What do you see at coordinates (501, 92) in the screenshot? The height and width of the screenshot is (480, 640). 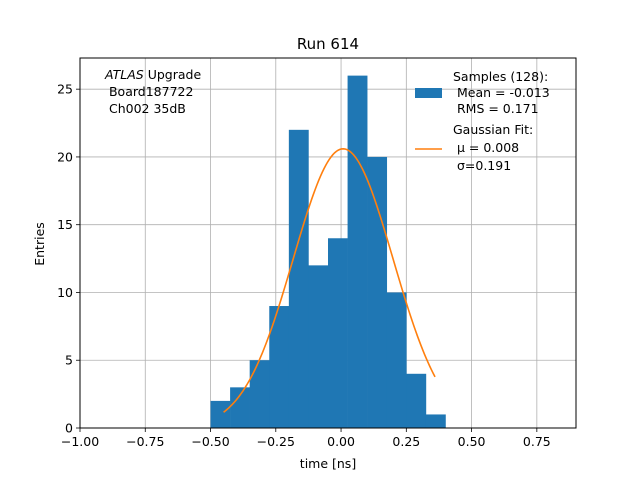 I see `legend-label: Mean = -0.013` at bounding box center [501, 92].